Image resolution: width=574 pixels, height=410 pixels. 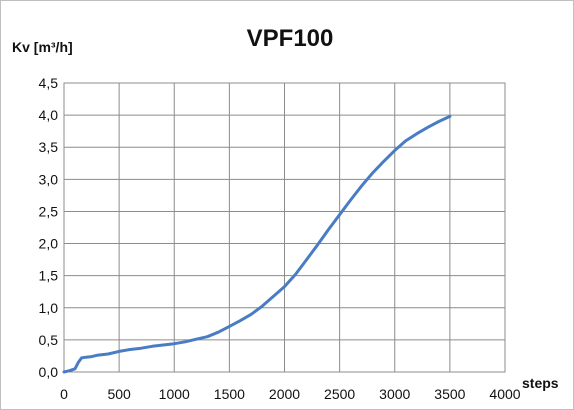 What do you see at coordinates (49, 276) in the screenshot?
I see `y-tick-label: 1,5` at bounding box center [49, 276].